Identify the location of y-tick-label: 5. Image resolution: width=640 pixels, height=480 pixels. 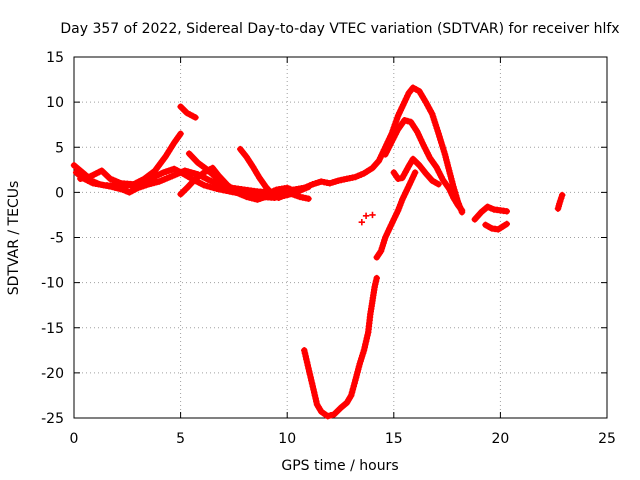
(59, 148).